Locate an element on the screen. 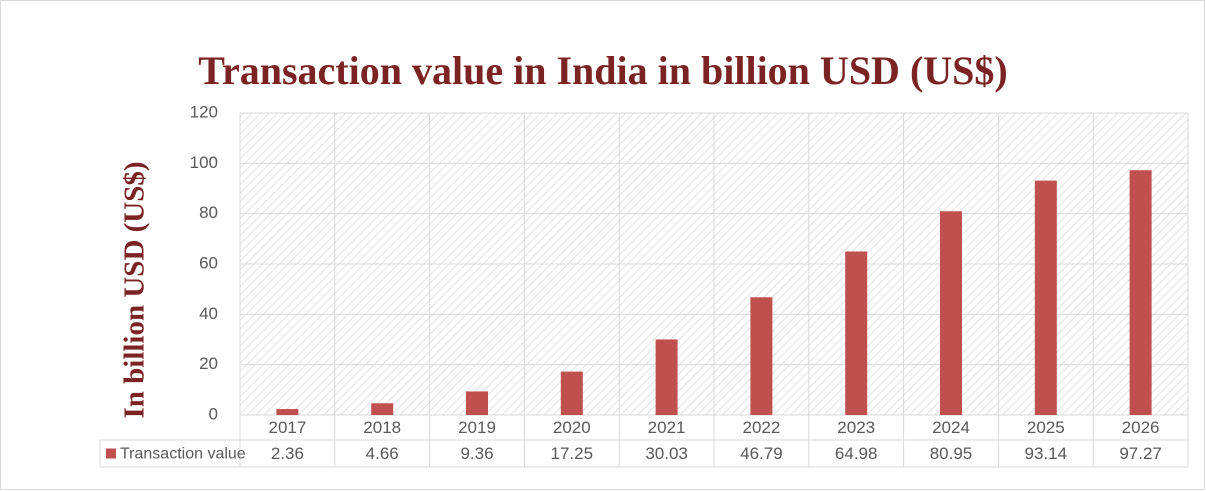 The width and height of the screenshot is (1206, 491). legend-key is located at coordinates (111, 453).